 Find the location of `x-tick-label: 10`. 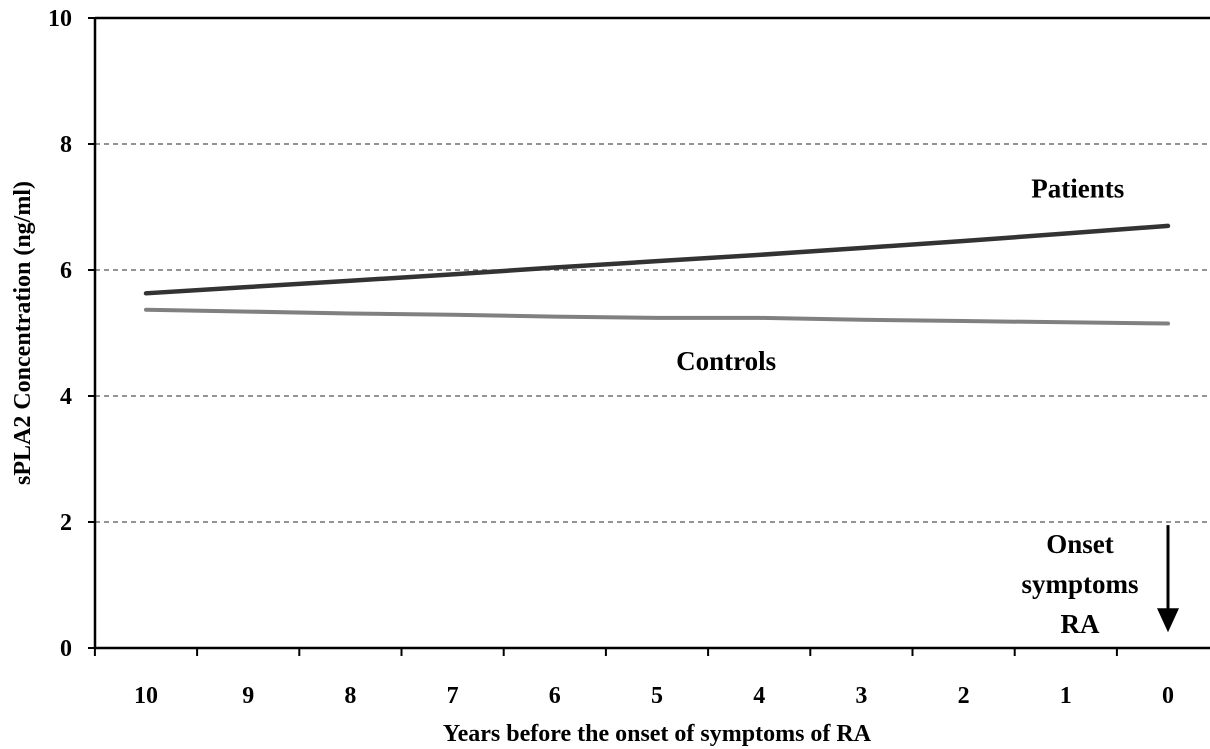

x-tick-label: 10 is located at coordinates (146, 696).